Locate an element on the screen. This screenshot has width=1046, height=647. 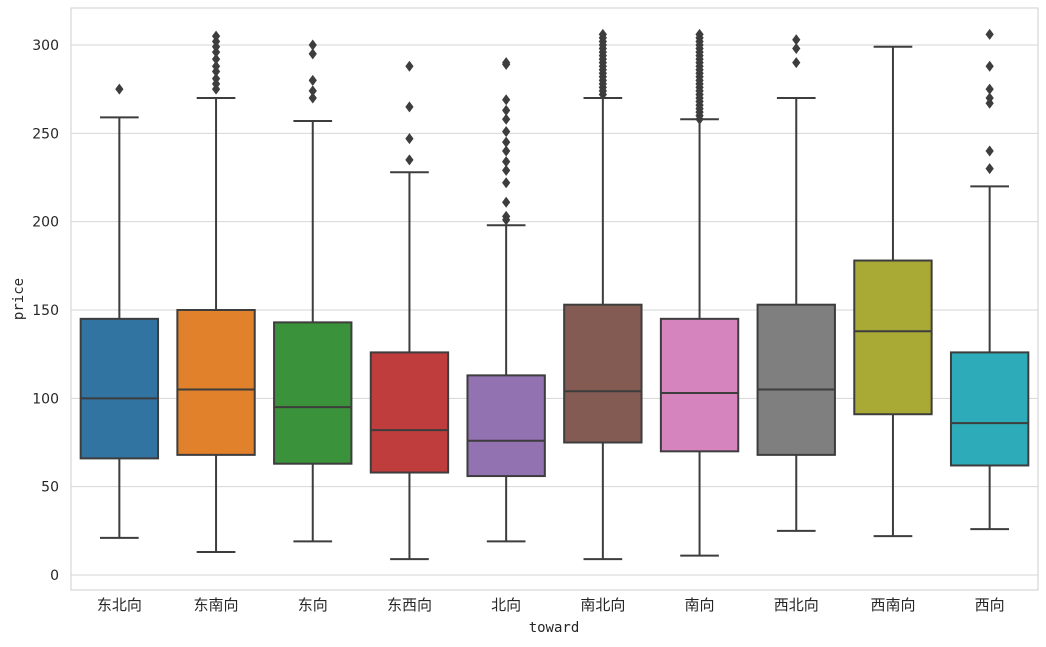
y-tick-label: 300 is located at coordinates (45, 46).